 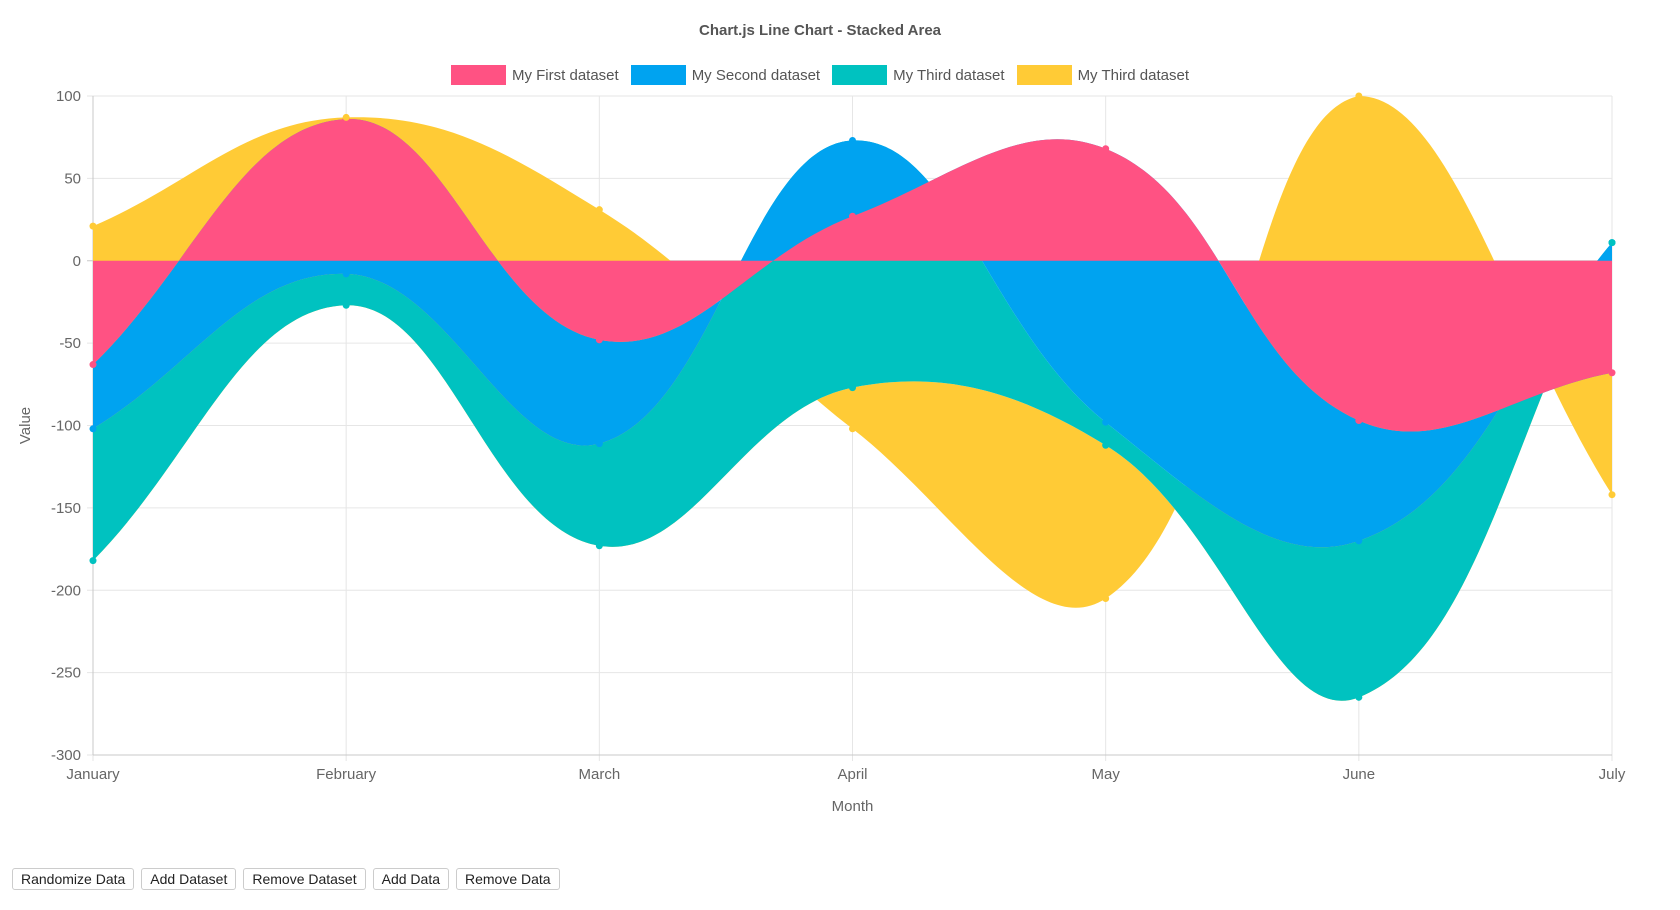 What do you see at coordinates (1359, 774) in the screenshot?
I see `x-tick-label: June` at bounding box center [1359, 774].